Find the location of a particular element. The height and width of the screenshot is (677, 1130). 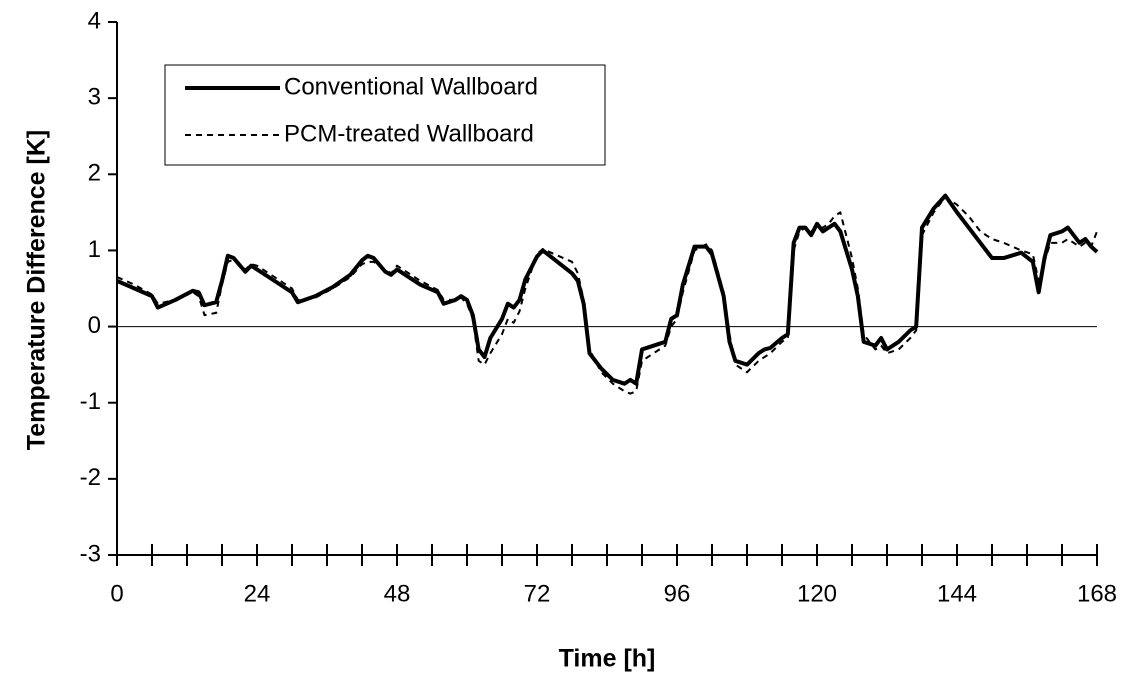

y-axis-label: Temperature Difference [K] is located at coordinates (37, 290).